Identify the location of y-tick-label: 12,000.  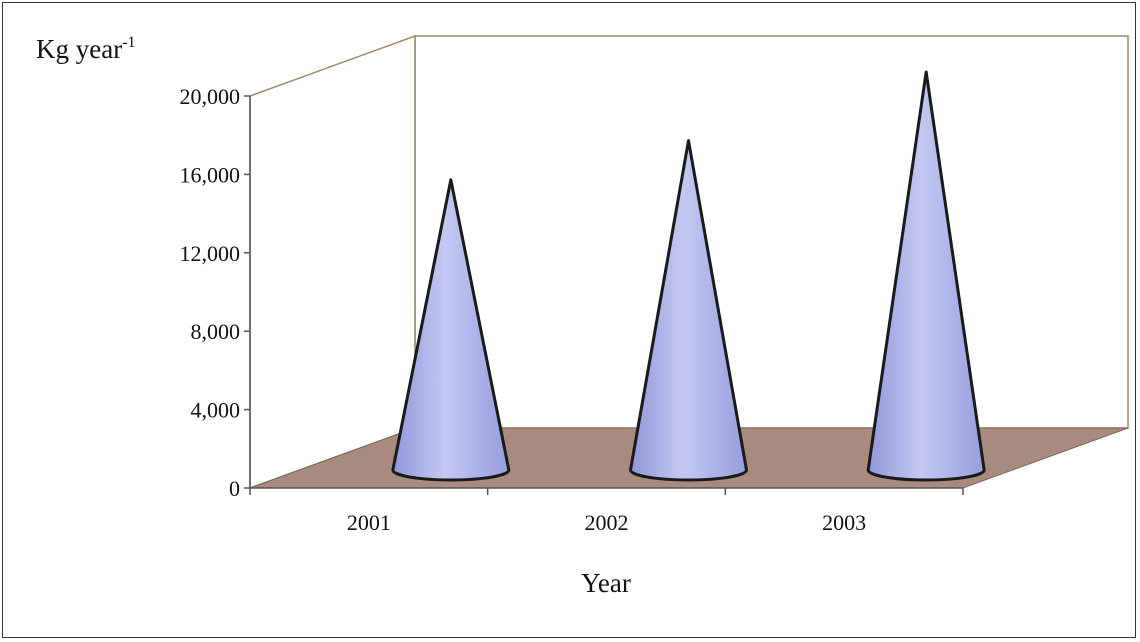
(210, 253).